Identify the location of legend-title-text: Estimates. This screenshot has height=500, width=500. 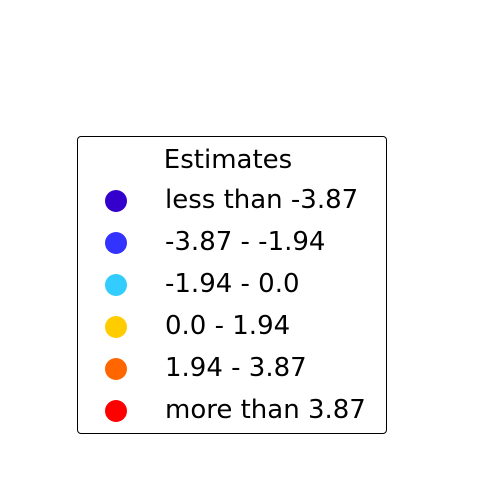
(228, 160).